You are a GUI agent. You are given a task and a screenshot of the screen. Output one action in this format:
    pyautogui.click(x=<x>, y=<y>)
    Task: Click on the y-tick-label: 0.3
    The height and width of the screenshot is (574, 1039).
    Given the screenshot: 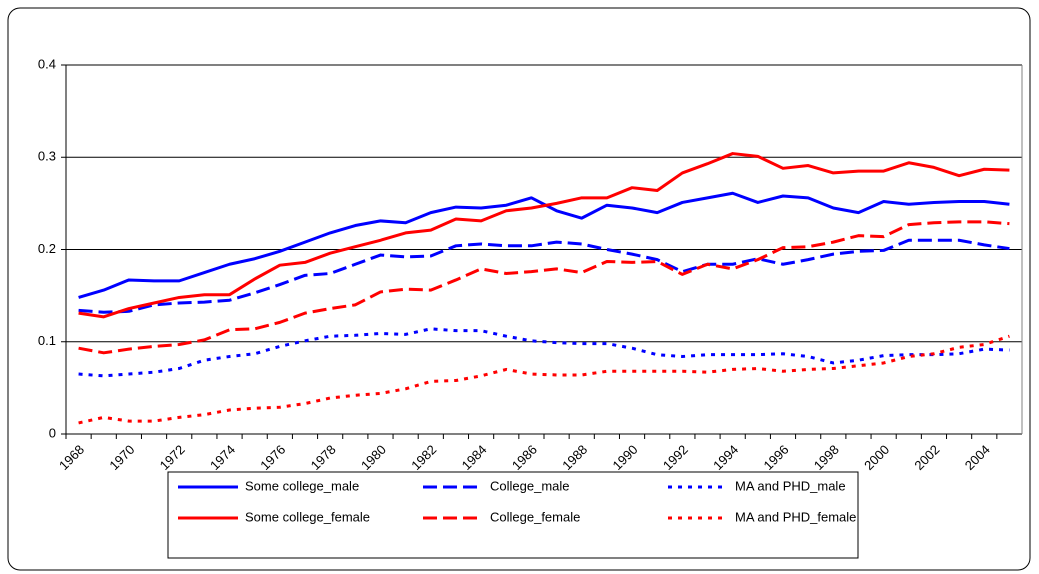 What is the action you would take?
    pyautogui.click(x=47, y=156)
    